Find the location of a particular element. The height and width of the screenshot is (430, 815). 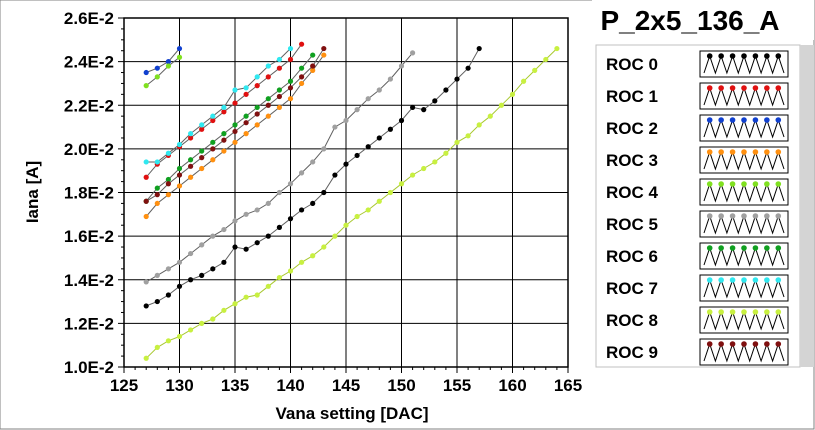

y-tick-label: 1.4E-2 is located at coordinates (89, 280).